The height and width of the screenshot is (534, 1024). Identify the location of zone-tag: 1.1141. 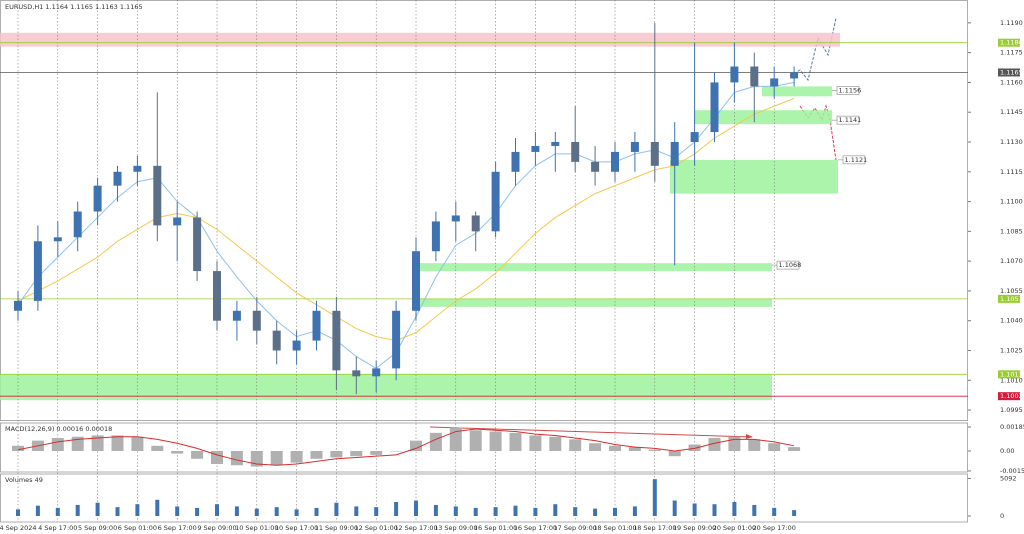
(850, 120).